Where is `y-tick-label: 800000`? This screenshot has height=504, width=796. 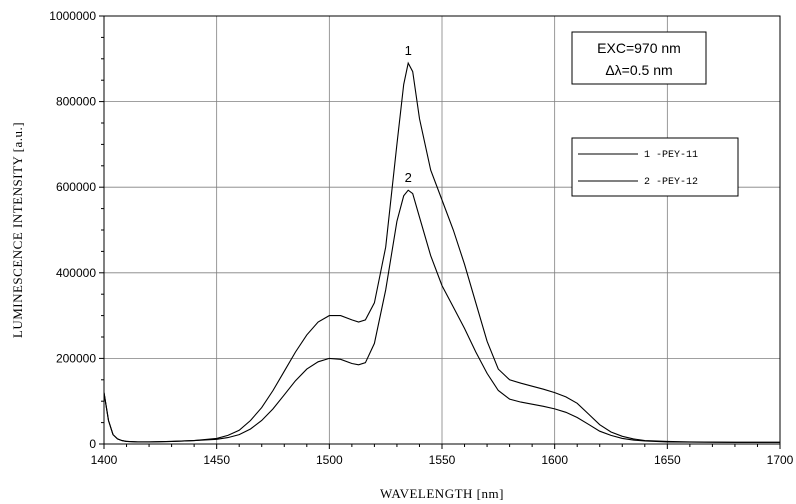 y-tick-label: 800000 is located at coordinates (76, 102).